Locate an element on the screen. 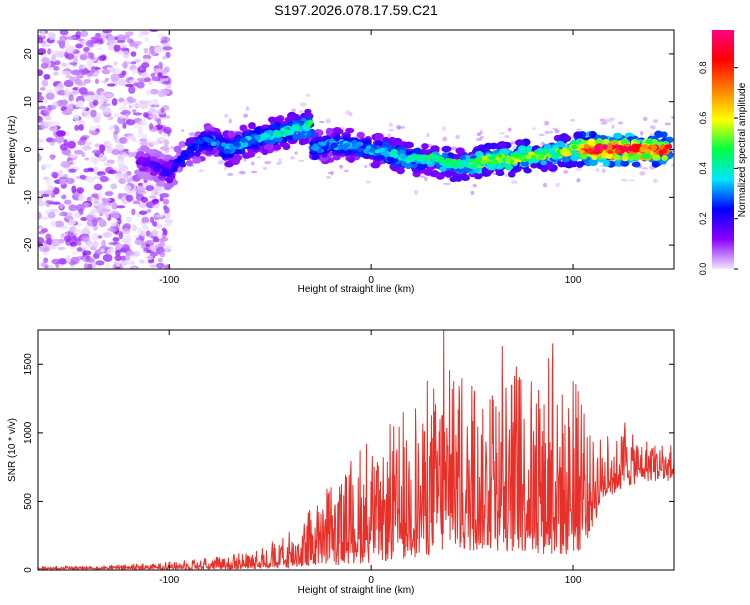 This screenshot has height=605, width=750. spectrogram-ytick-label: -10 is located at coordinates (28, 197).